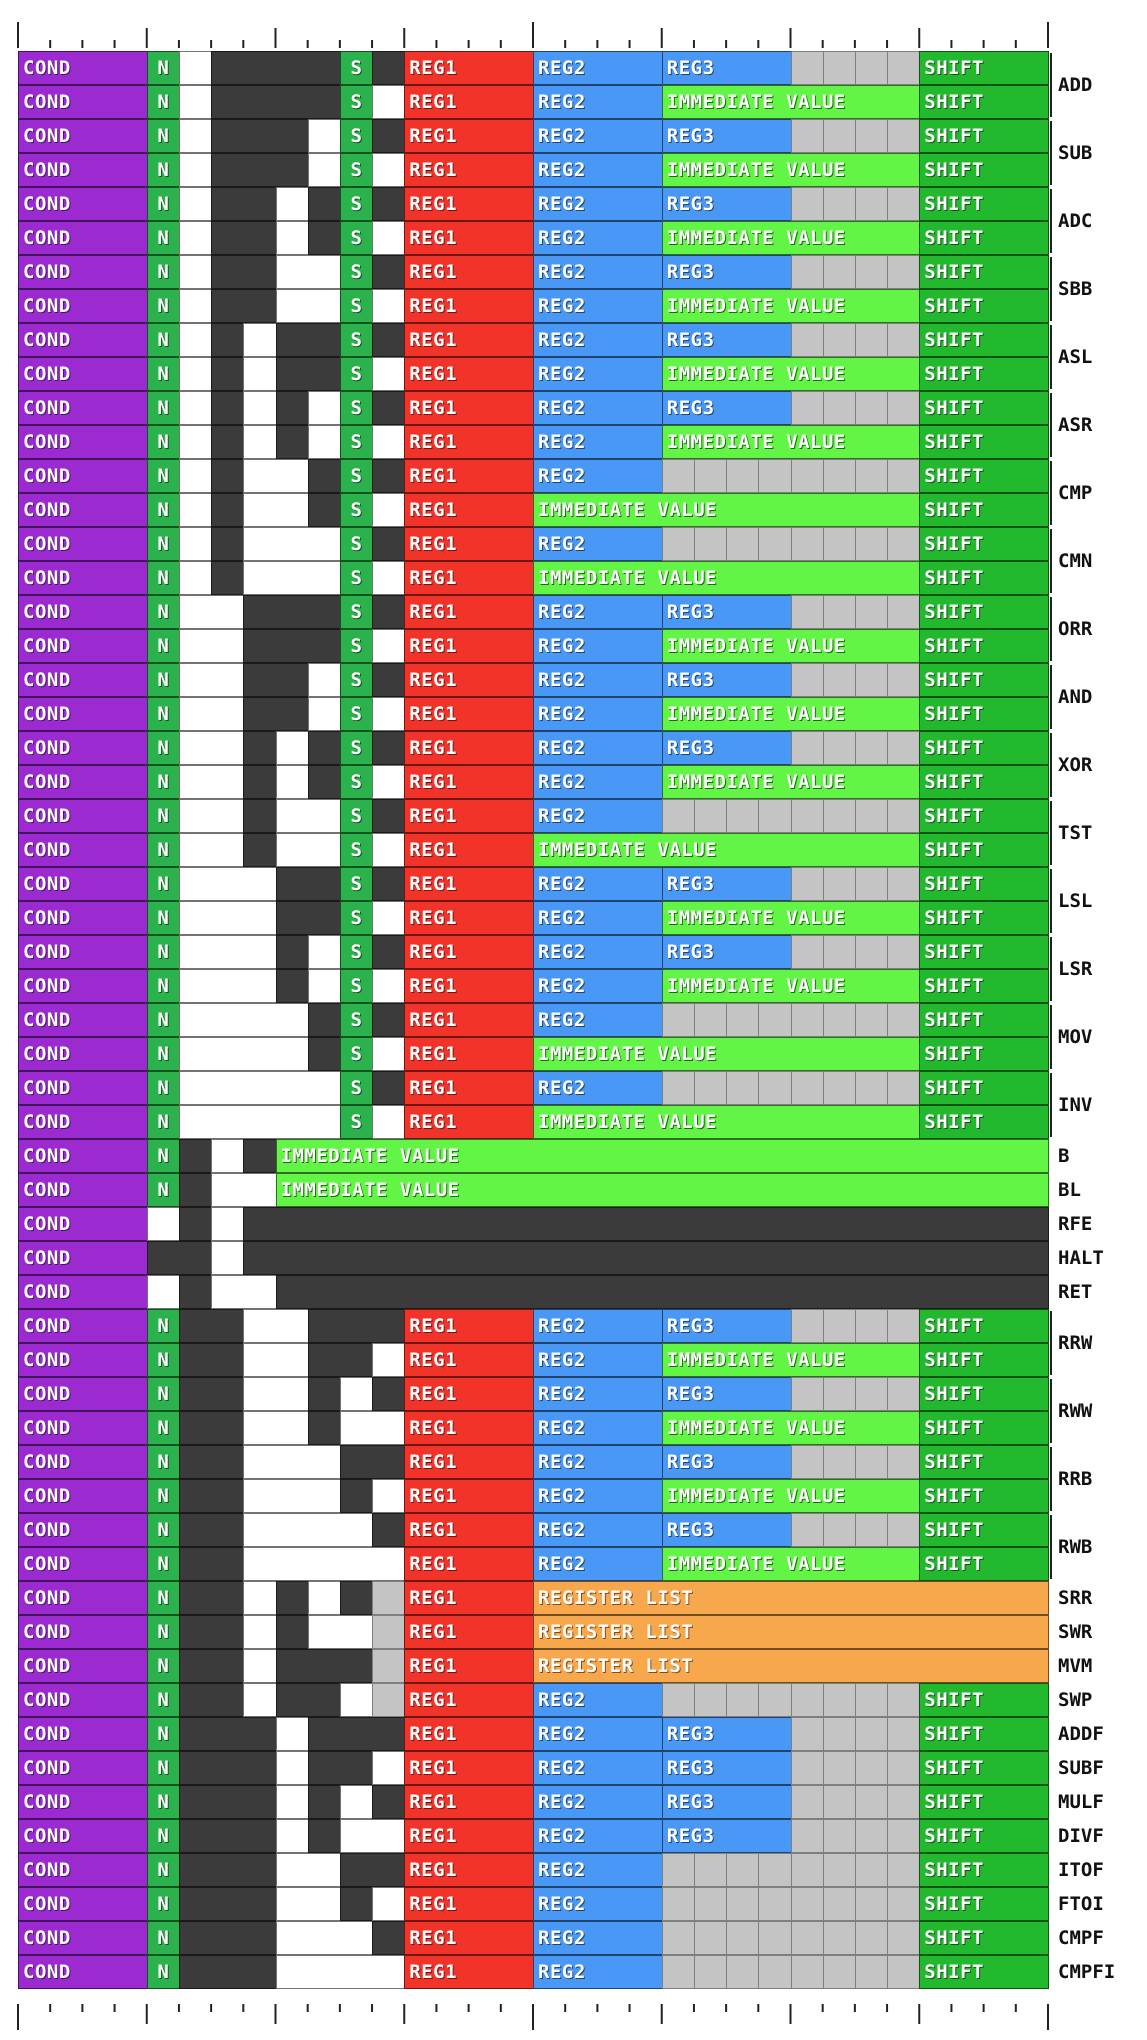 This screenshot has height=2040, width=1147. I want to click on mnemonic-label: SUBF, so click(1081, 1768).